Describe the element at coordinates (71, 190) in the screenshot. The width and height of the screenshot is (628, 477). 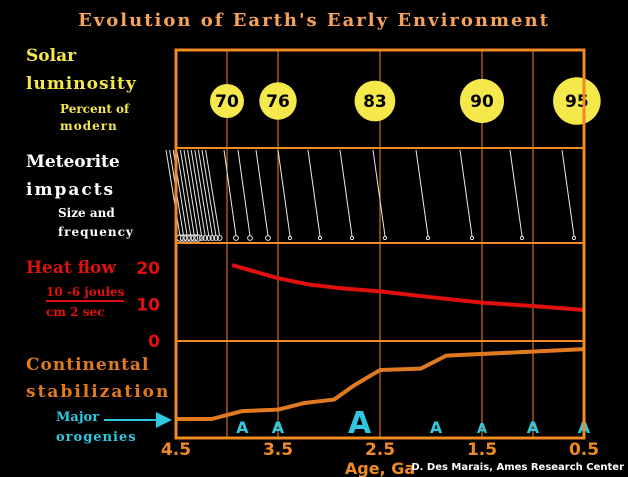
I see `impacts-label-line2: impacts` at that location.